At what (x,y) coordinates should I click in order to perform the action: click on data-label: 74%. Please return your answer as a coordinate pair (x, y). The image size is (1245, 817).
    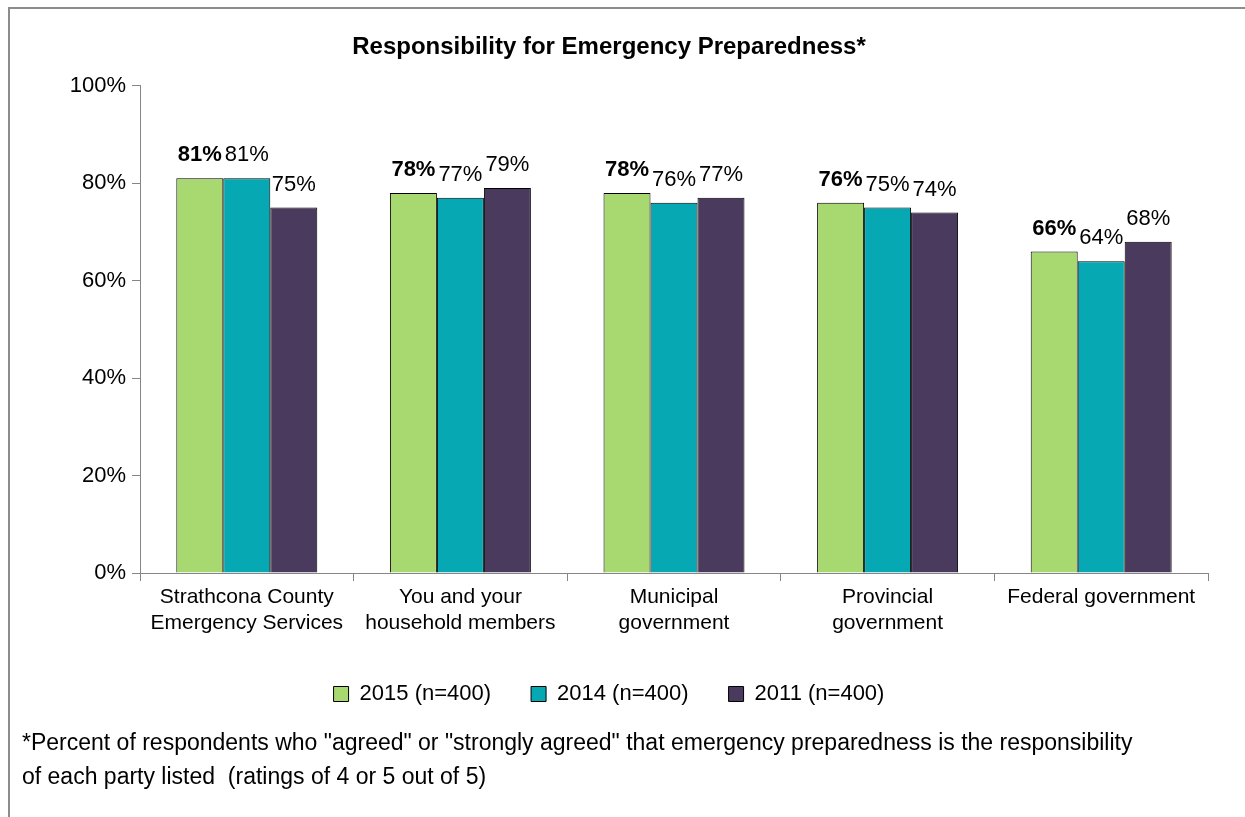
    Looking at the image, I should click on (934, 188).